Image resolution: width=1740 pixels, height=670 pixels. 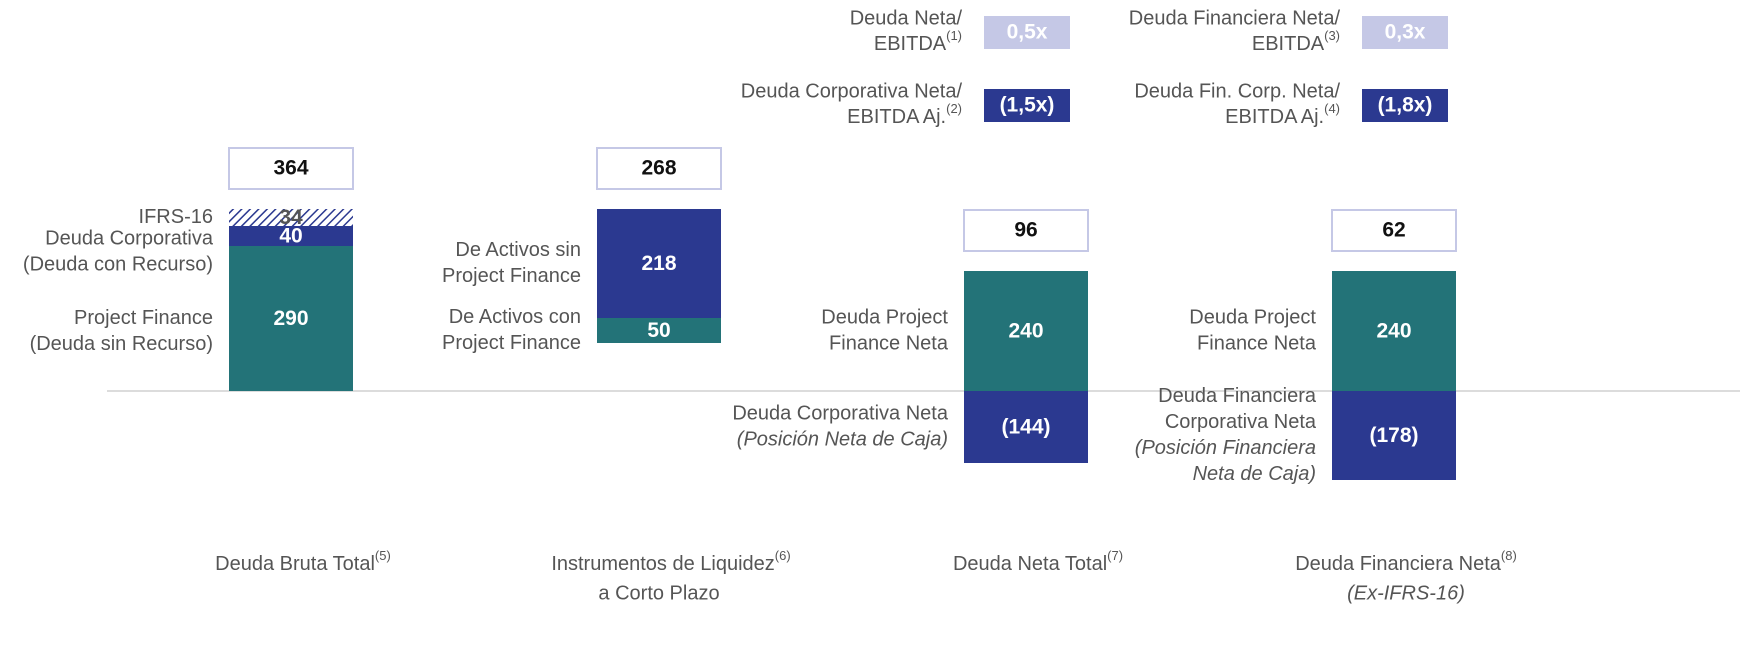 I want to click on ratio-label: Deuda Corporativa Neta/, so click(x=852, y=91).